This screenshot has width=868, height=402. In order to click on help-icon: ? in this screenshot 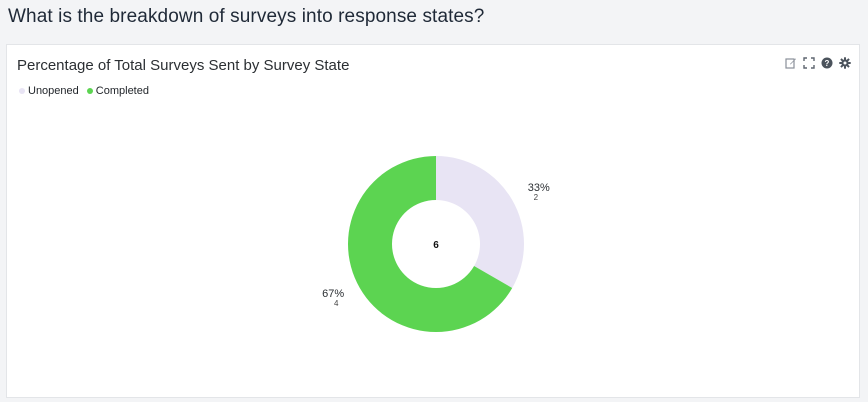, I will do `click(827, 63)`.